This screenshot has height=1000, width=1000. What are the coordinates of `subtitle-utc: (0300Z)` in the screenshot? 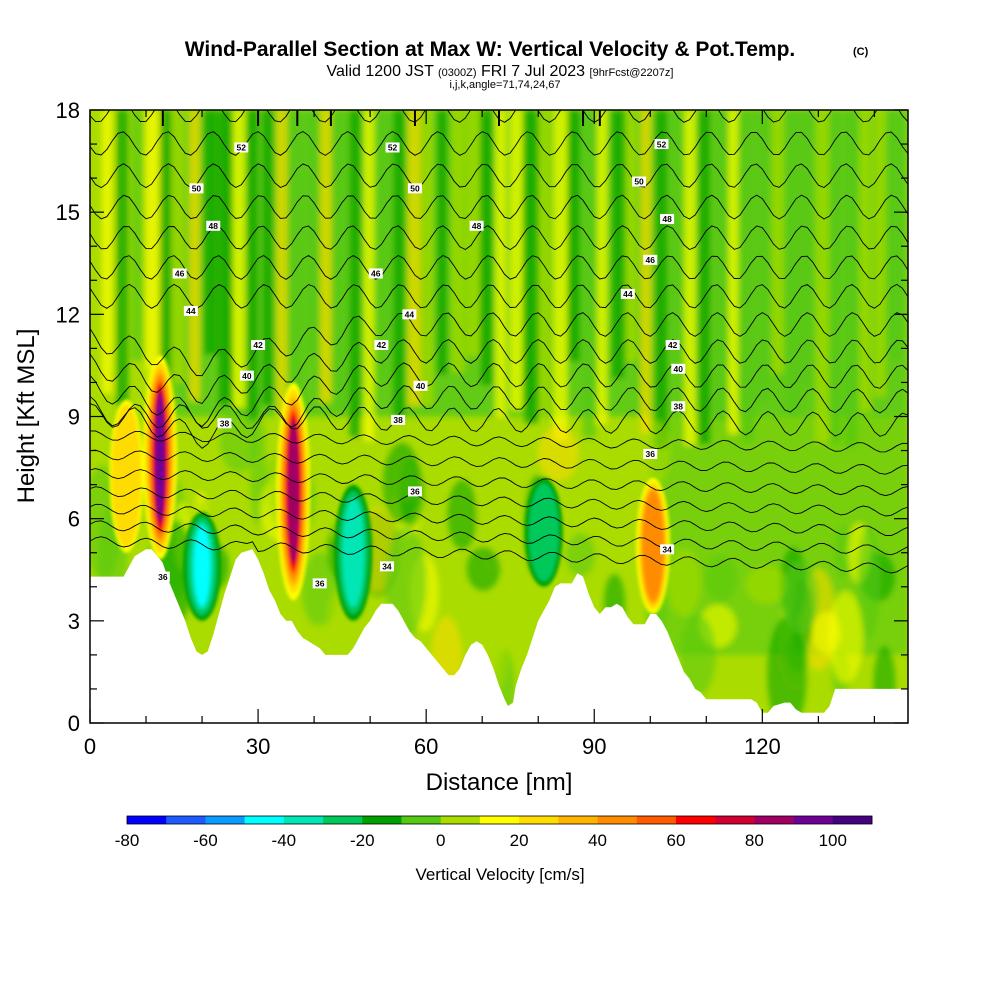 It's located at (457, 73).